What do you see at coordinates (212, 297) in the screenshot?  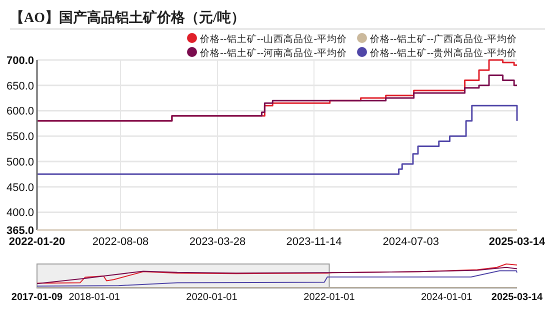 I see `x-tick-label: 2020-01-01` at bounding box center [212, 297].